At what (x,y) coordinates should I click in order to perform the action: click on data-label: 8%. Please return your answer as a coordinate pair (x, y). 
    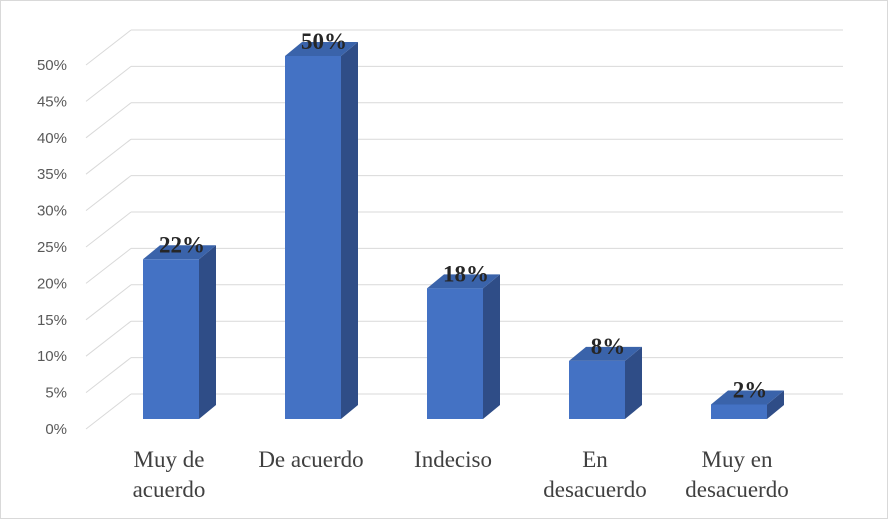
    Looking at the image, I should click on (608, 346).